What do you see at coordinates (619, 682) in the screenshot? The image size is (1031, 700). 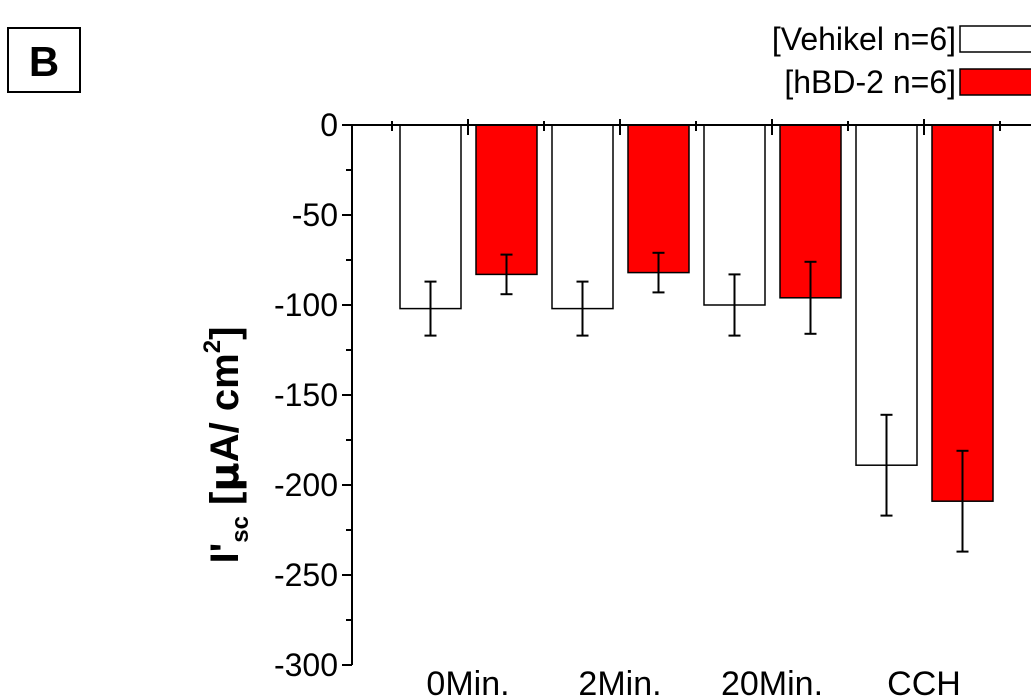 I see `x-category-label: 2Min.` at bounding box center [619, 682].